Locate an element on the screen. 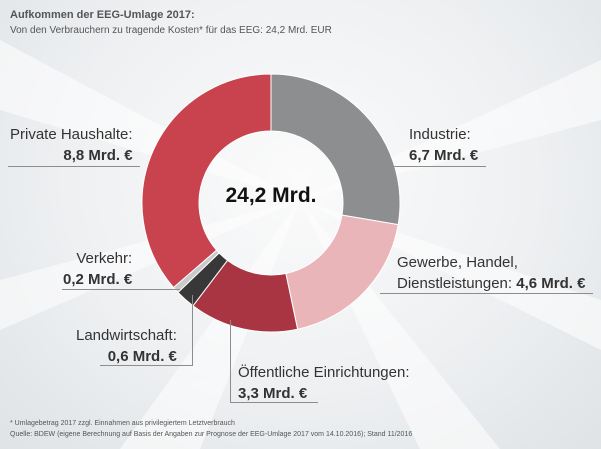 The height and width of the screenshot is (449, 601). label-haushalte-value: 8,8 Mrd. € is located at coordinates (98, 155).